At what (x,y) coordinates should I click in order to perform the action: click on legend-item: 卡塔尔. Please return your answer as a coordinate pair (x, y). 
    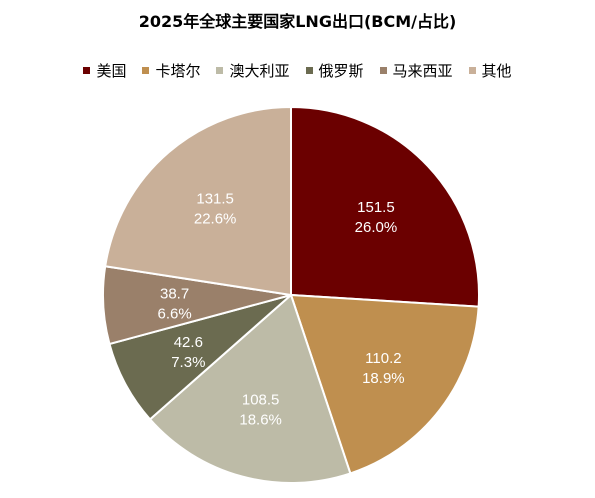
    Looking at the image, I should click on (171, 70).